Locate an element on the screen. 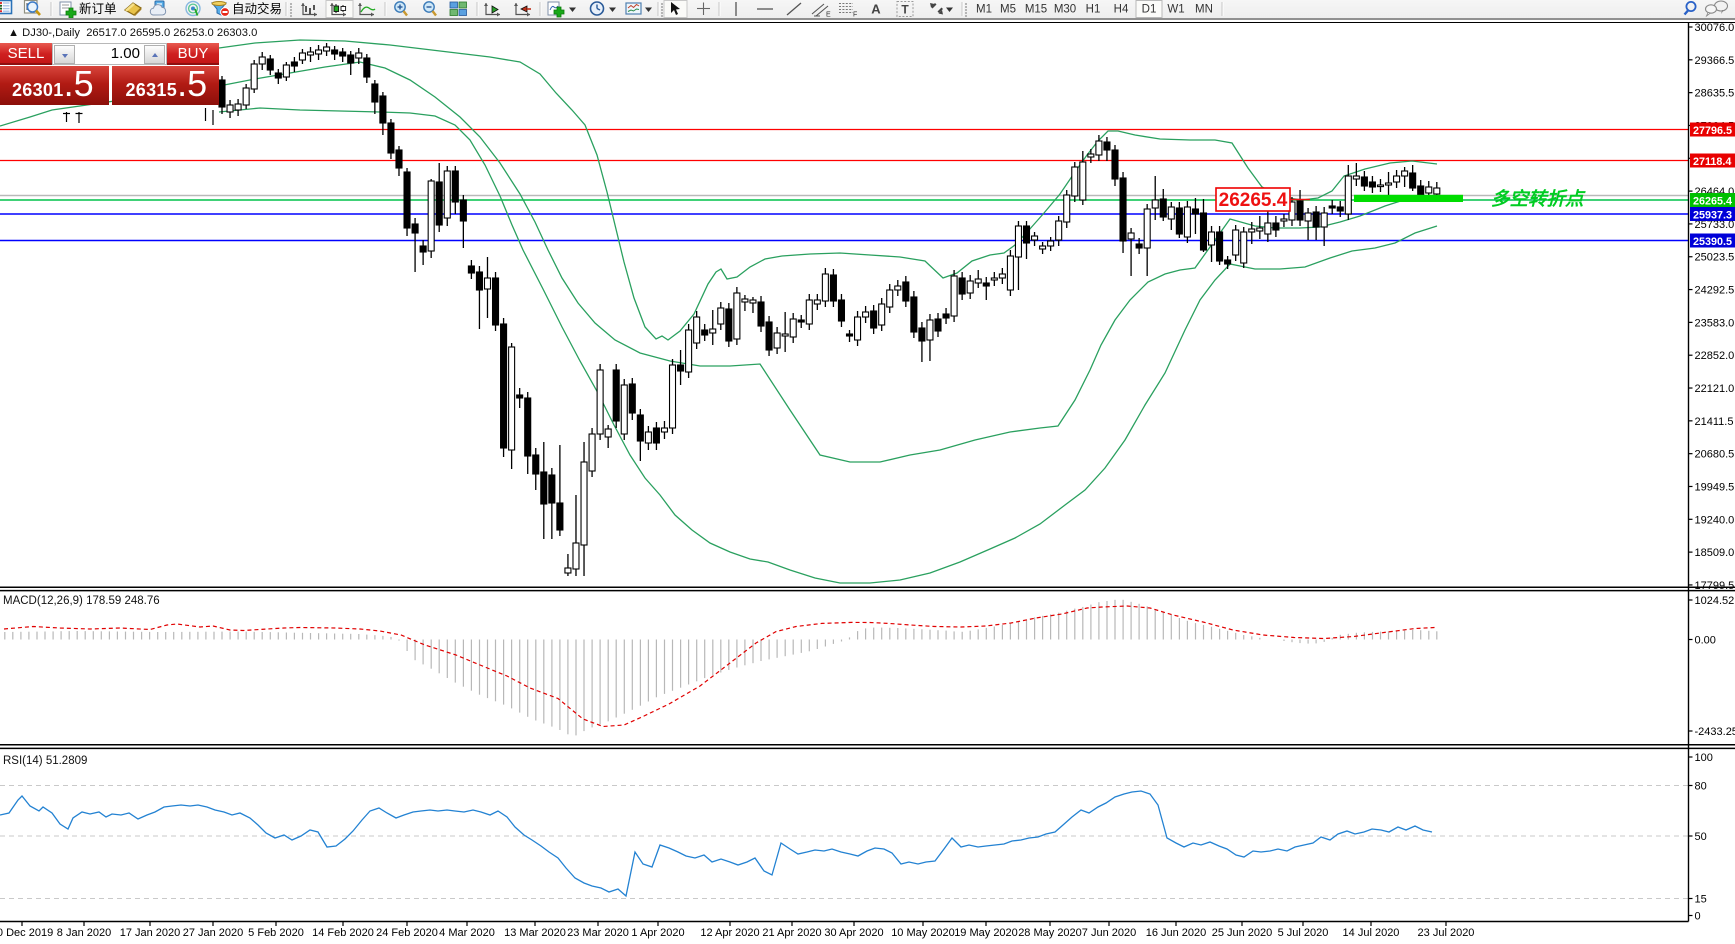 The image size is (1735, 944). svg-text: 27118.4 is located at coordinates (1712, 162).